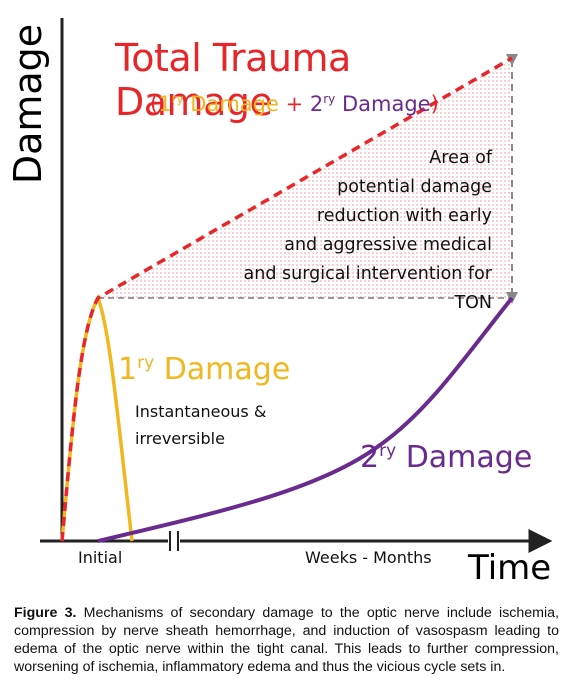  What do you see at coordinates (368, 557) in the screenshot?
I see `x-tick-weeks-months: Weeks - Months` at bounding box center [368, 557].